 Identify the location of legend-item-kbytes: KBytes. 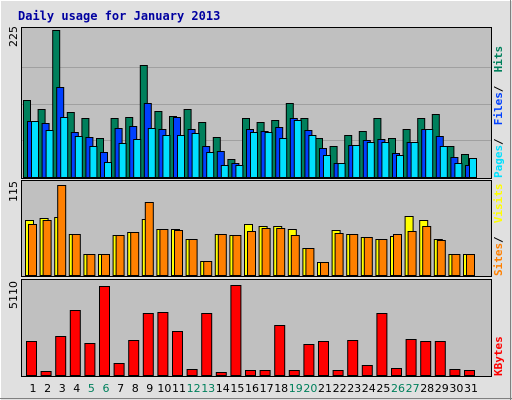
(498, 356).